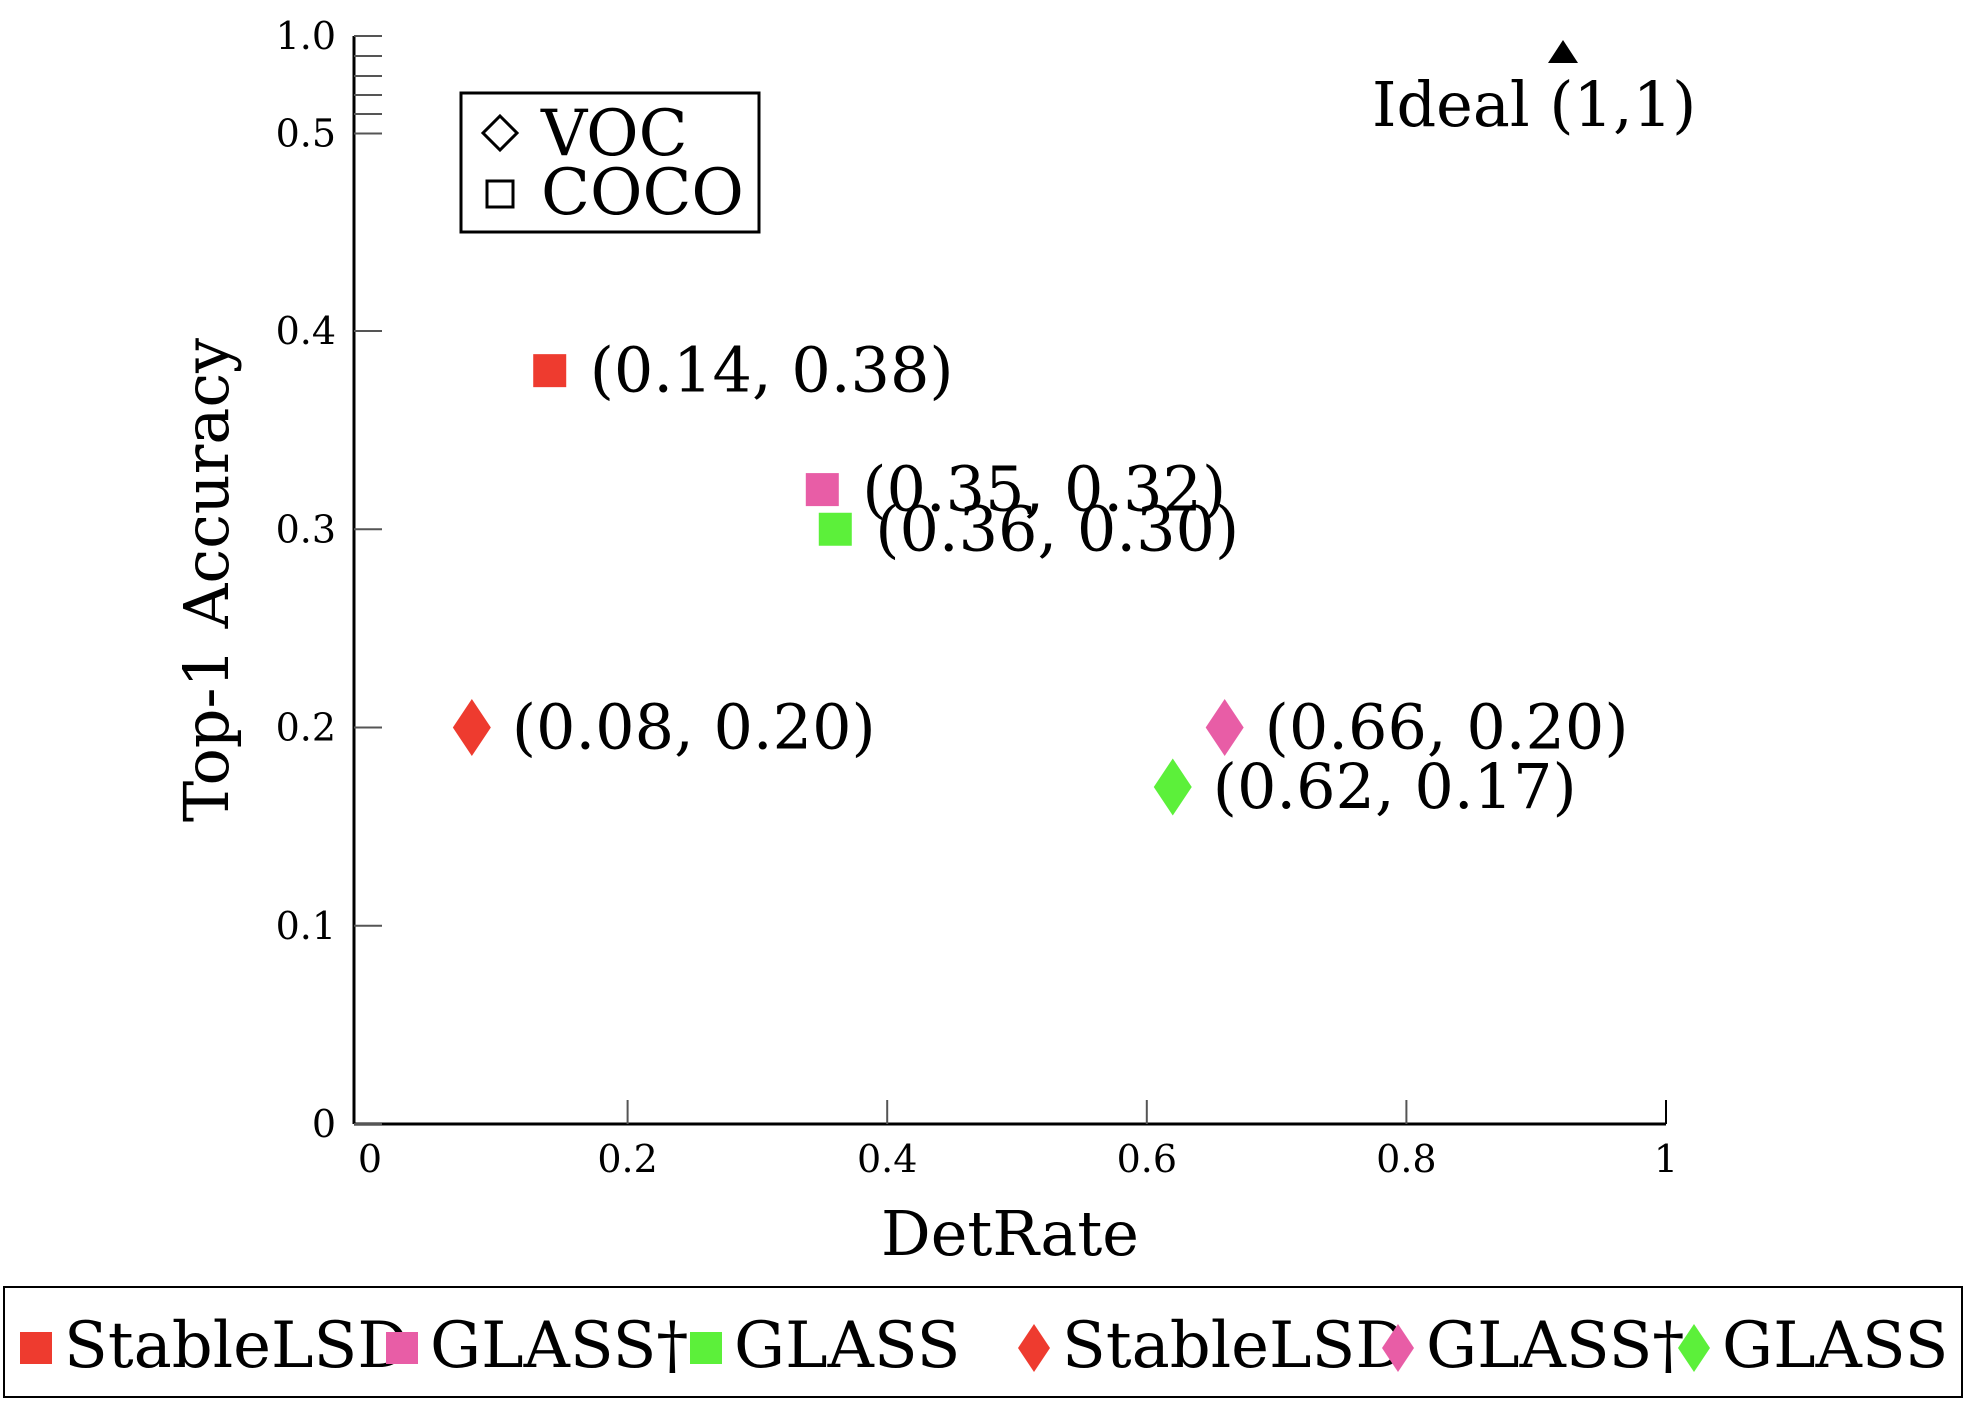 This screenshot has height=1406, width=1966. What do you see at coordinates (368, 85) in the screenshot?
I see `y-axis-break-ticks` at bounding box center [368, 85].